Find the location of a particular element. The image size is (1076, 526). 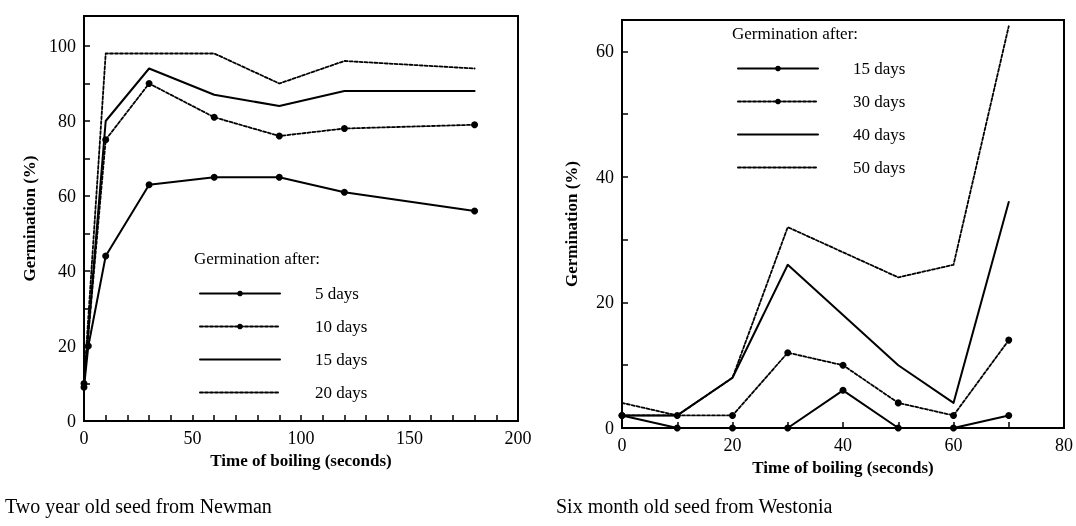

legend-label: 20 days is located at coordinates (341, 392).